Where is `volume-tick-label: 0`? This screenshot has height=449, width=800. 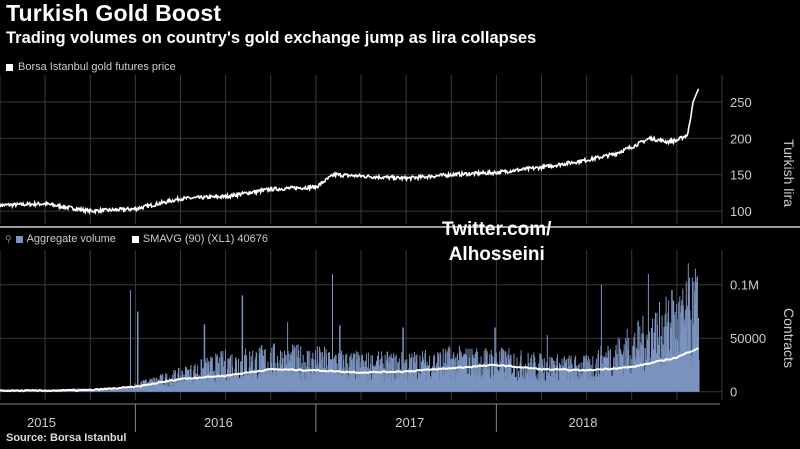
volume-tick-label: 0 is located at coordinates (733, 392).